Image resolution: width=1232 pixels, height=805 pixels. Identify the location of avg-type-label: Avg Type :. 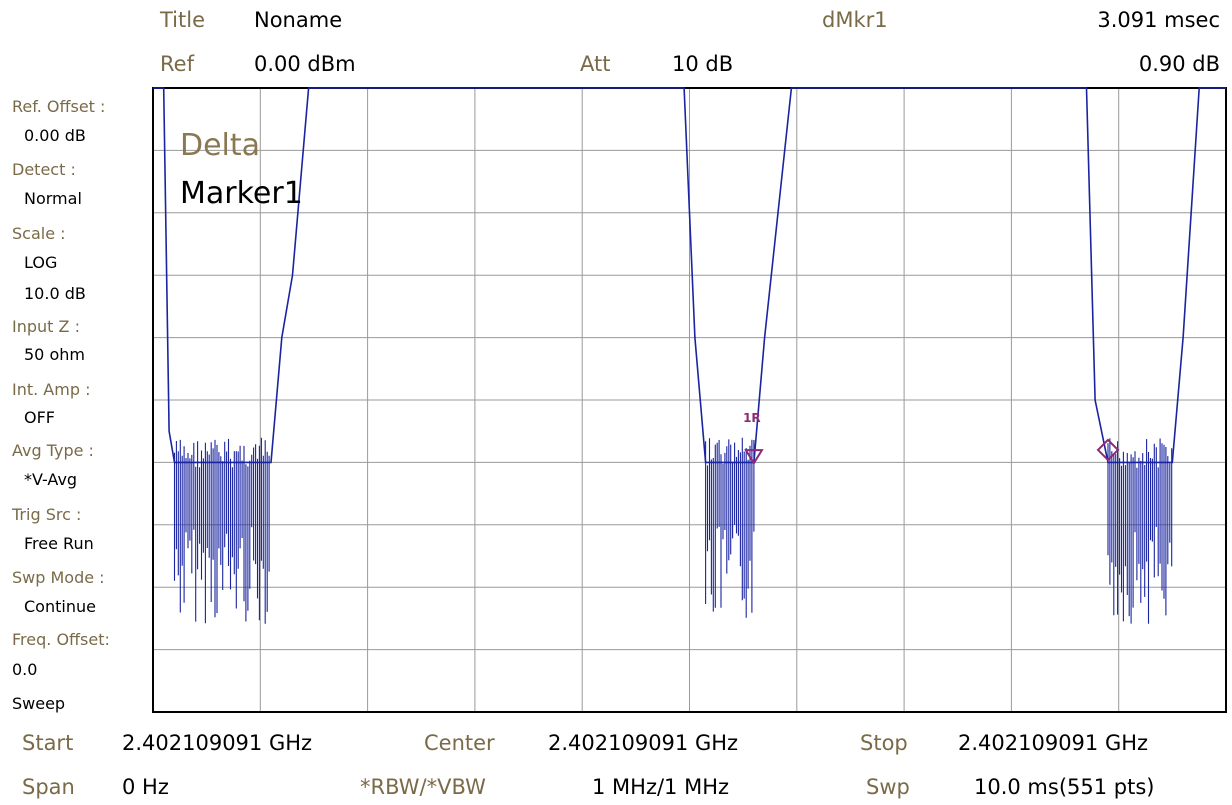
(53, 450).